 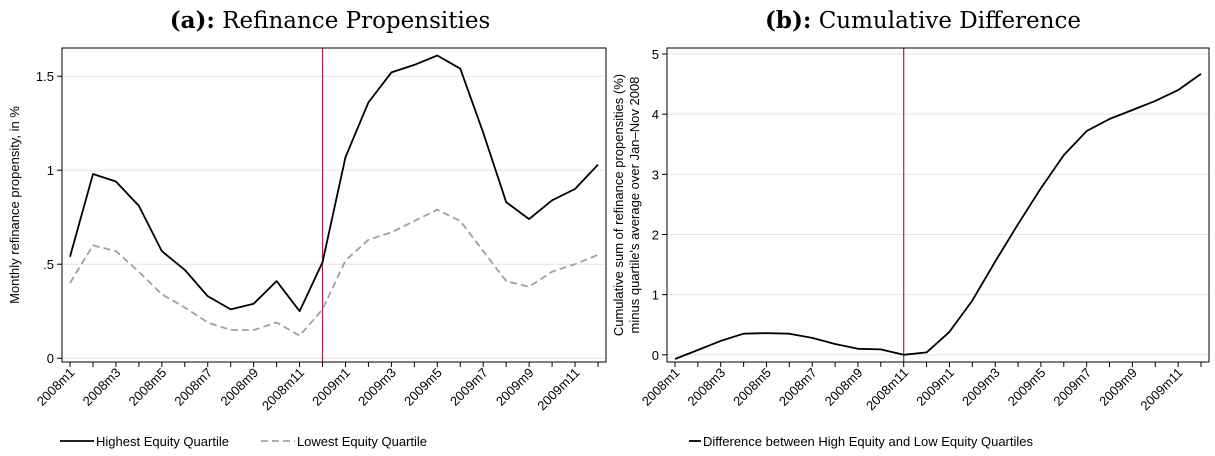 I want to click on panel-b-title-text: Cumulative Difference, so click(x=950, y=21).